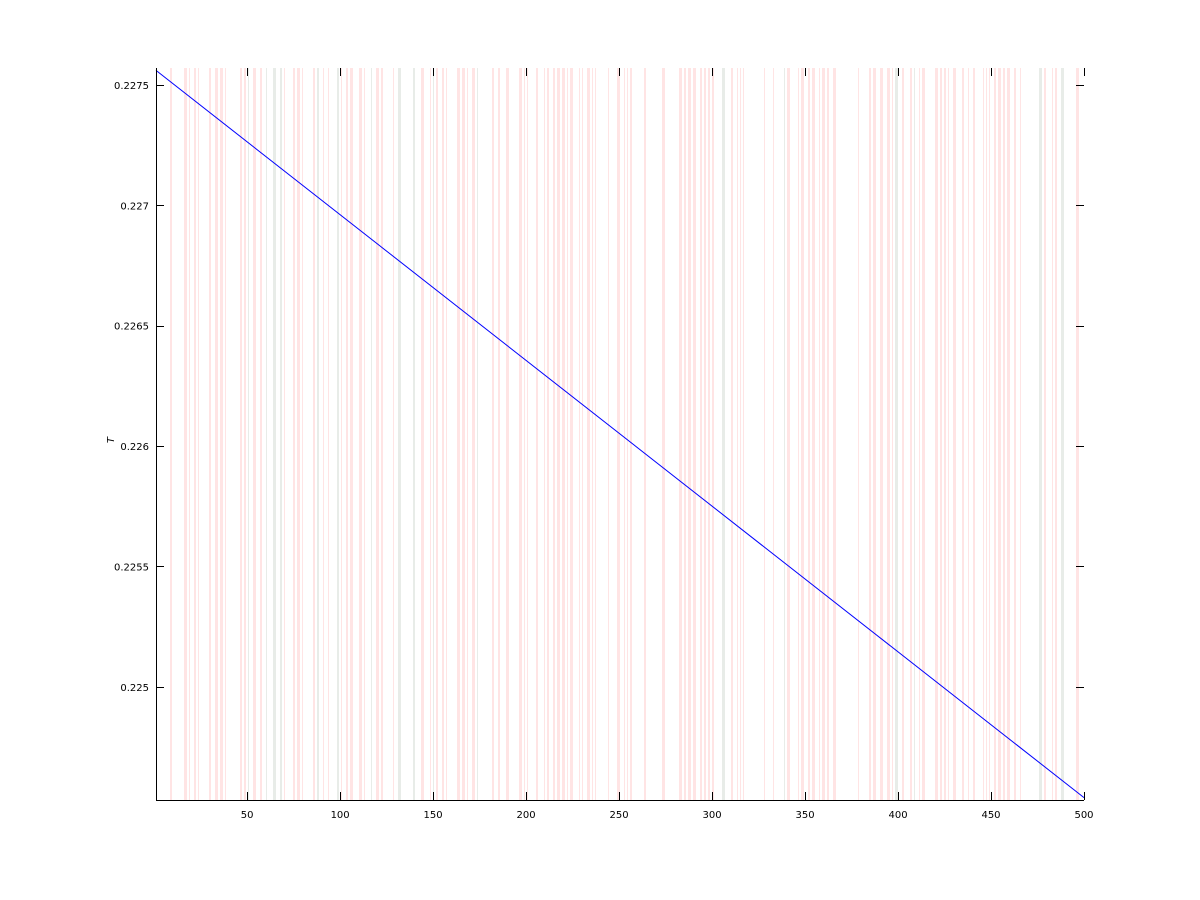  What do you see at coordinates (134, 447) in the screenshot?
I see `y-tick-label: 0.226` at bounding box center [134, 447].